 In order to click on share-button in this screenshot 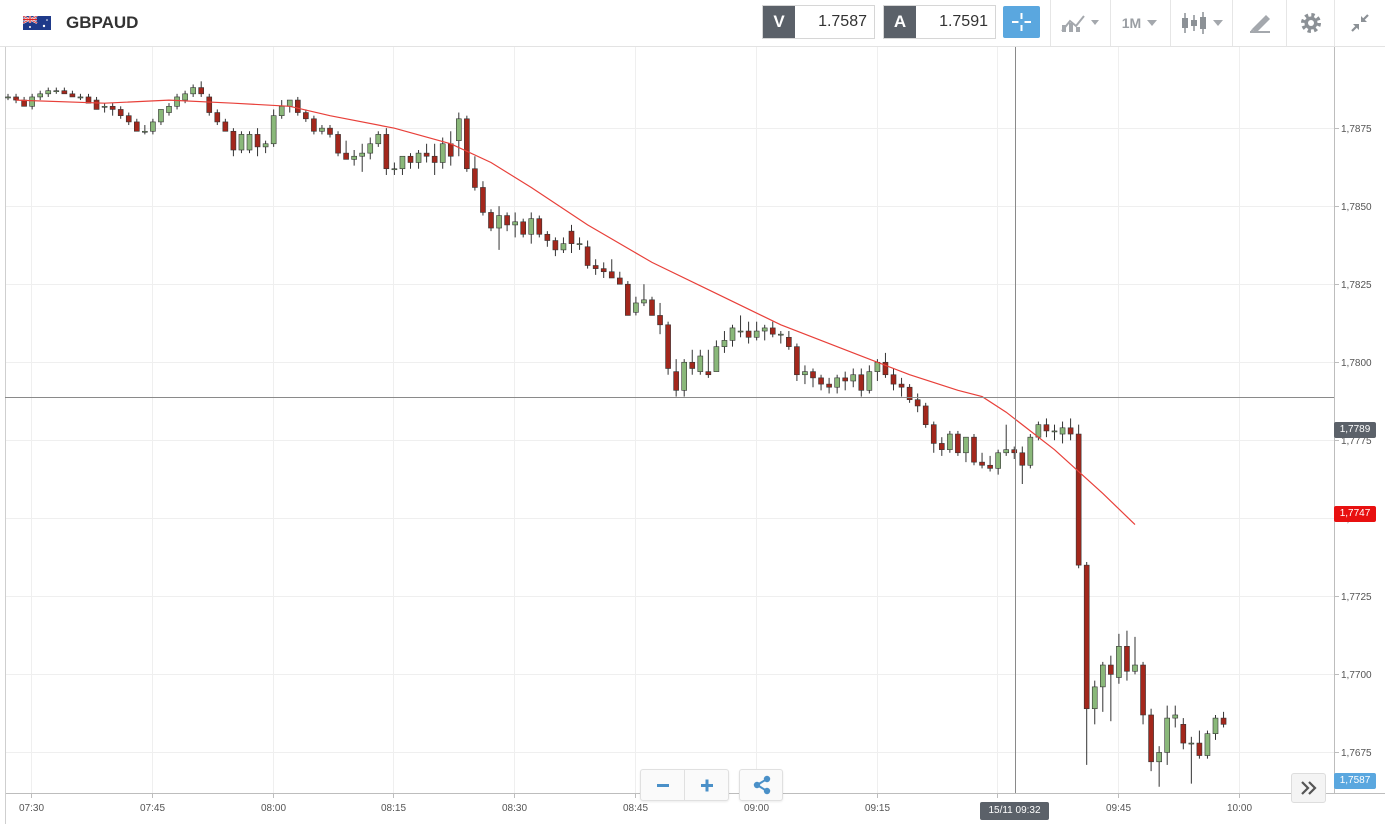, I will do `click(761, 785)`.